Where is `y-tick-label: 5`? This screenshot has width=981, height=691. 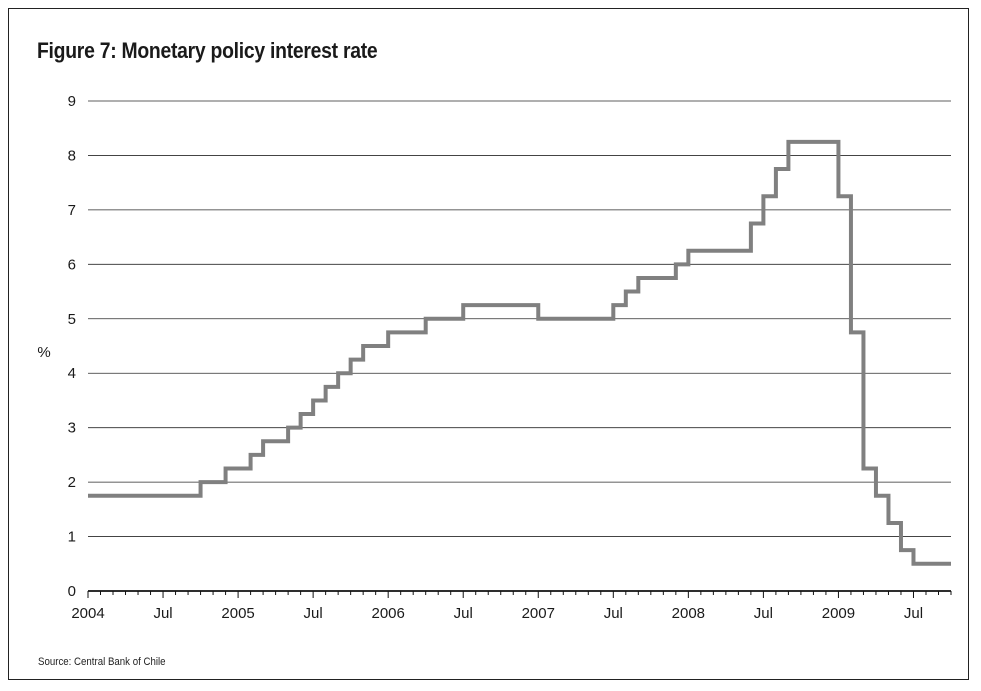
y-tick-label: 5 is located at coordinates (72, 319).